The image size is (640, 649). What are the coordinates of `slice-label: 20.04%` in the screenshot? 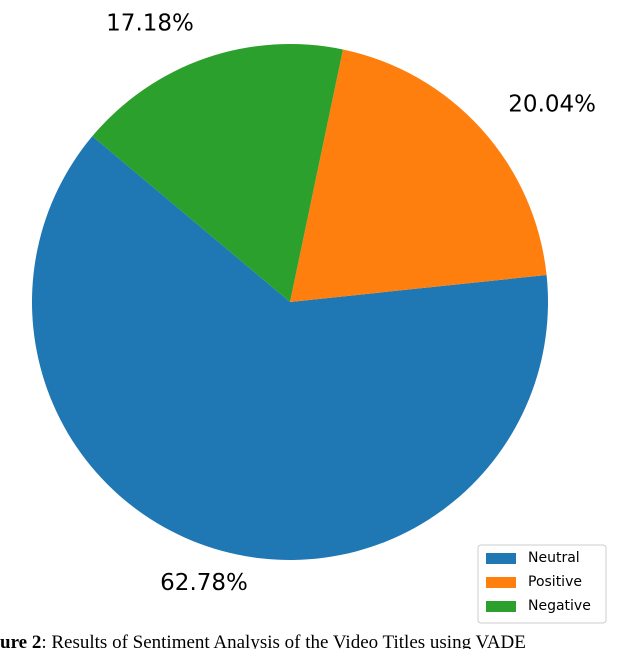 It's located at (552, 104).